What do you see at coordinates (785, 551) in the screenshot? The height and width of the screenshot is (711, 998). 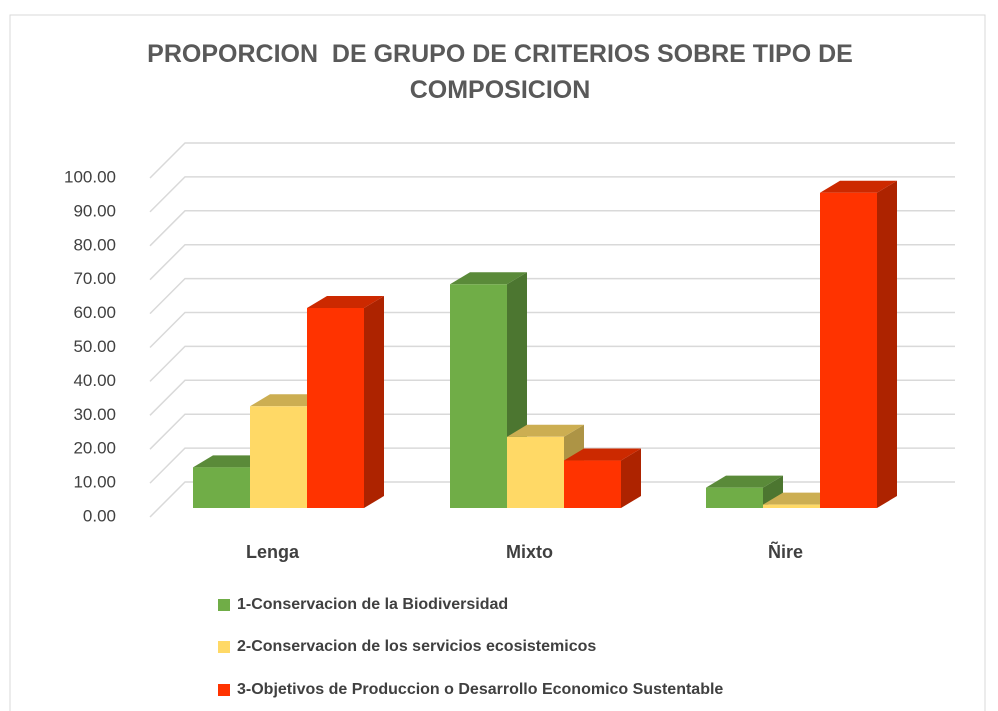 I see `x-tick-label: Ñire` at bounding box center [785, 551].